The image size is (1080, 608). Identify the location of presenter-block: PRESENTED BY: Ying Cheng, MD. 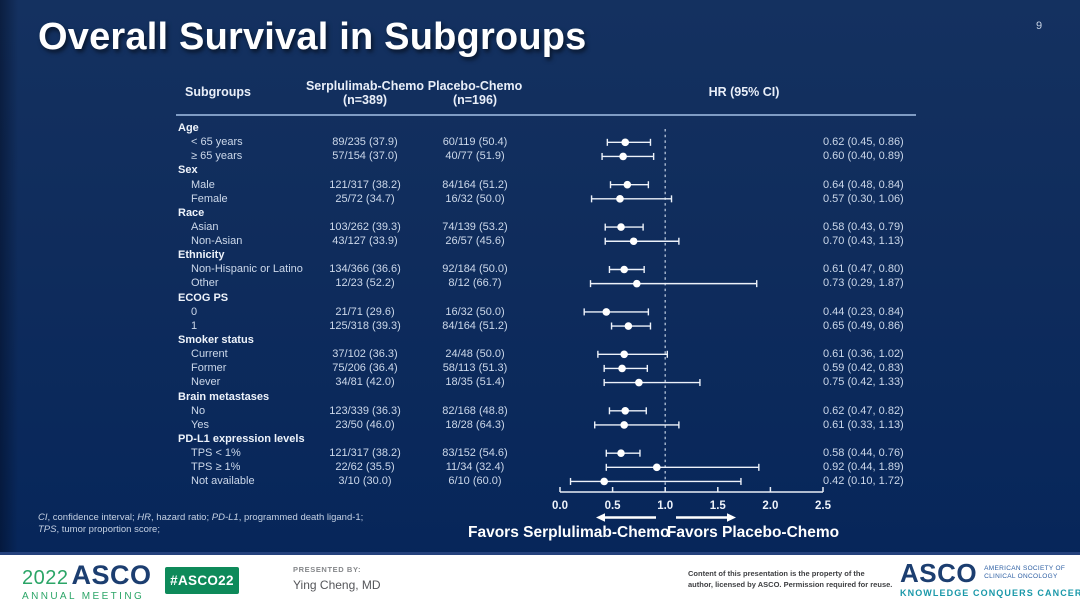
(337, 578).